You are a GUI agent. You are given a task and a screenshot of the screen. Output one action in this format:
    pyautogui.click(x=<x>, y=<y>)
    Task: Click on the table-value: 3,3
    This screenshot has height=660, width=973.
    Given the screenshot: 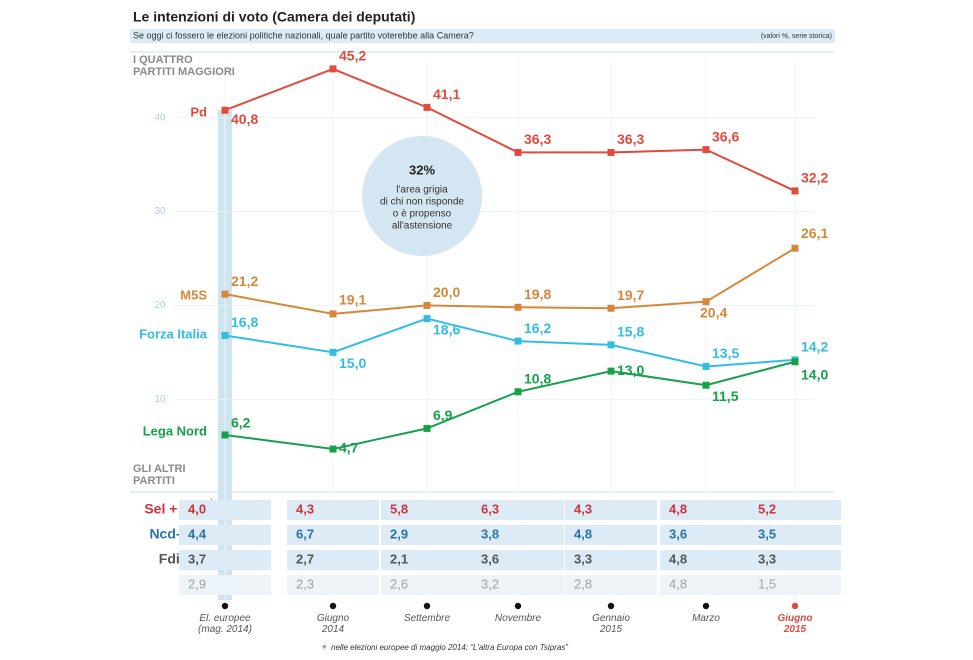 What is the action you would take?
    pyautogui.click(x=583, y=558)
    